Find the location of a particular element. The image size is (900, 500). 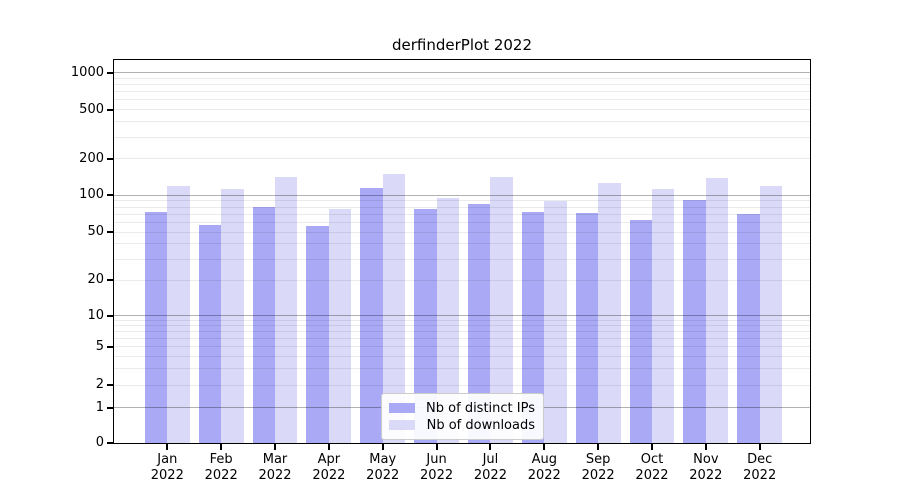

legend-row-distinct-ips: Nb of distinct IPs is located at coordinates (462, 408).